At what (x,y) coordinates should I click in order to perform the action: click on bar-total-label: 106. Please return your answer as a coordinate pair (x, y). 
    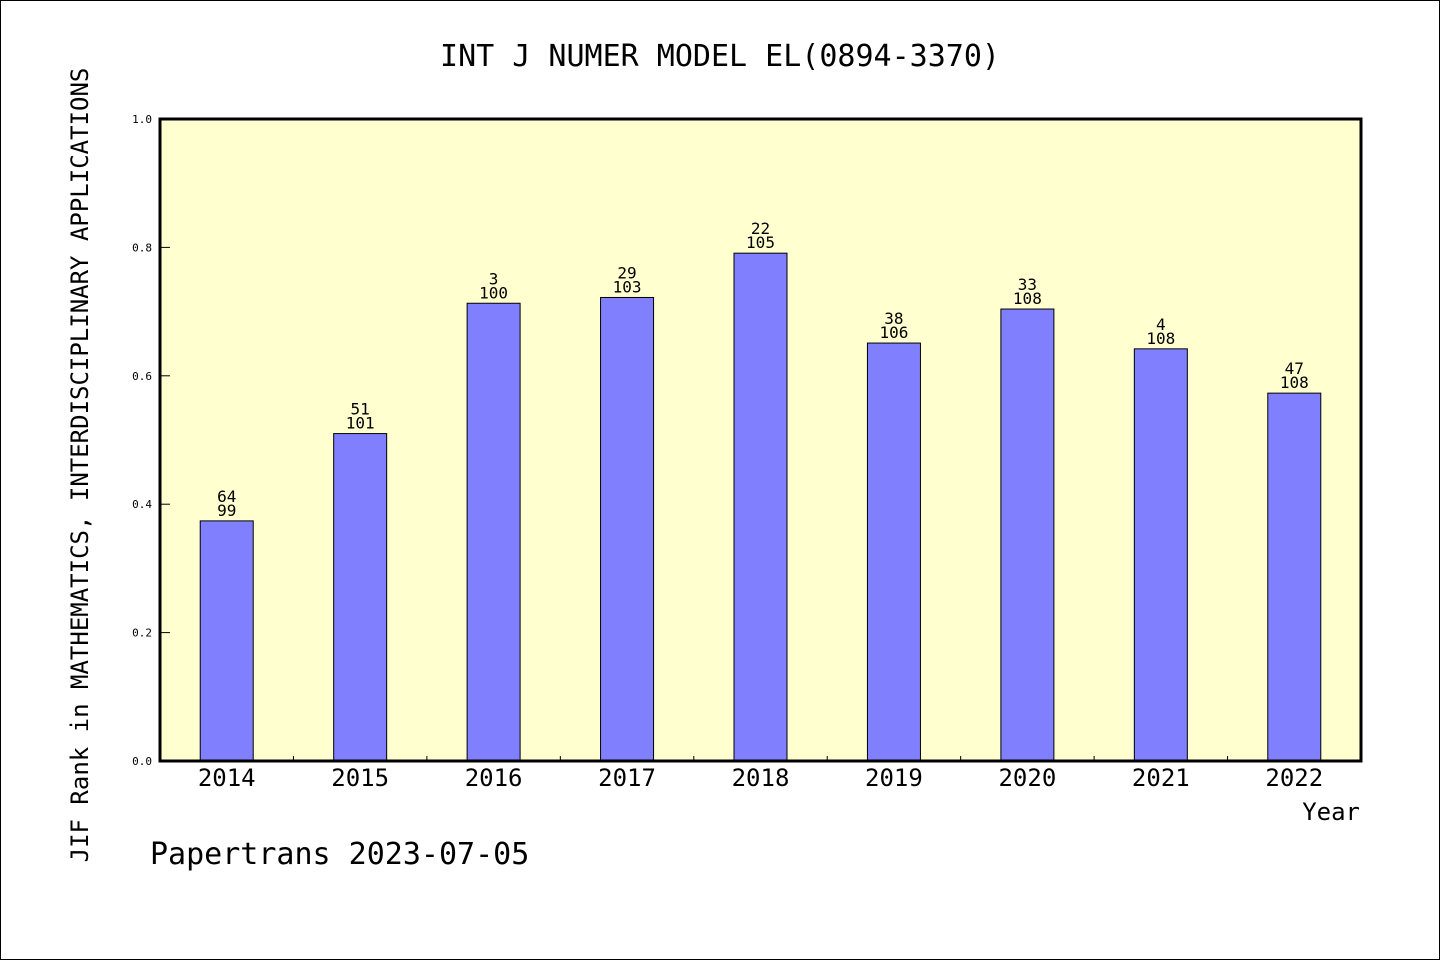
    Looking at the image, I should click on (893, 332).